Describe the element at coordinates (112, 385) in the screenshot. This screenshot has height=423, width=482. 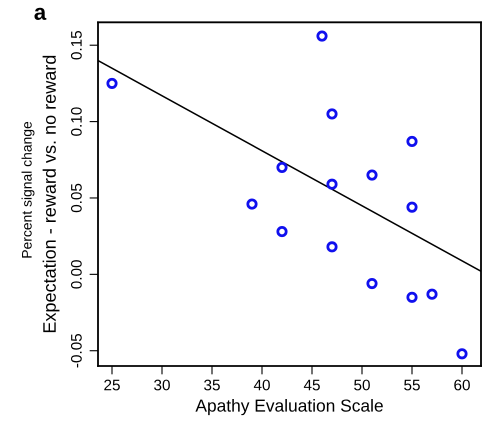
I see `x-tick-label: 25` at that location.